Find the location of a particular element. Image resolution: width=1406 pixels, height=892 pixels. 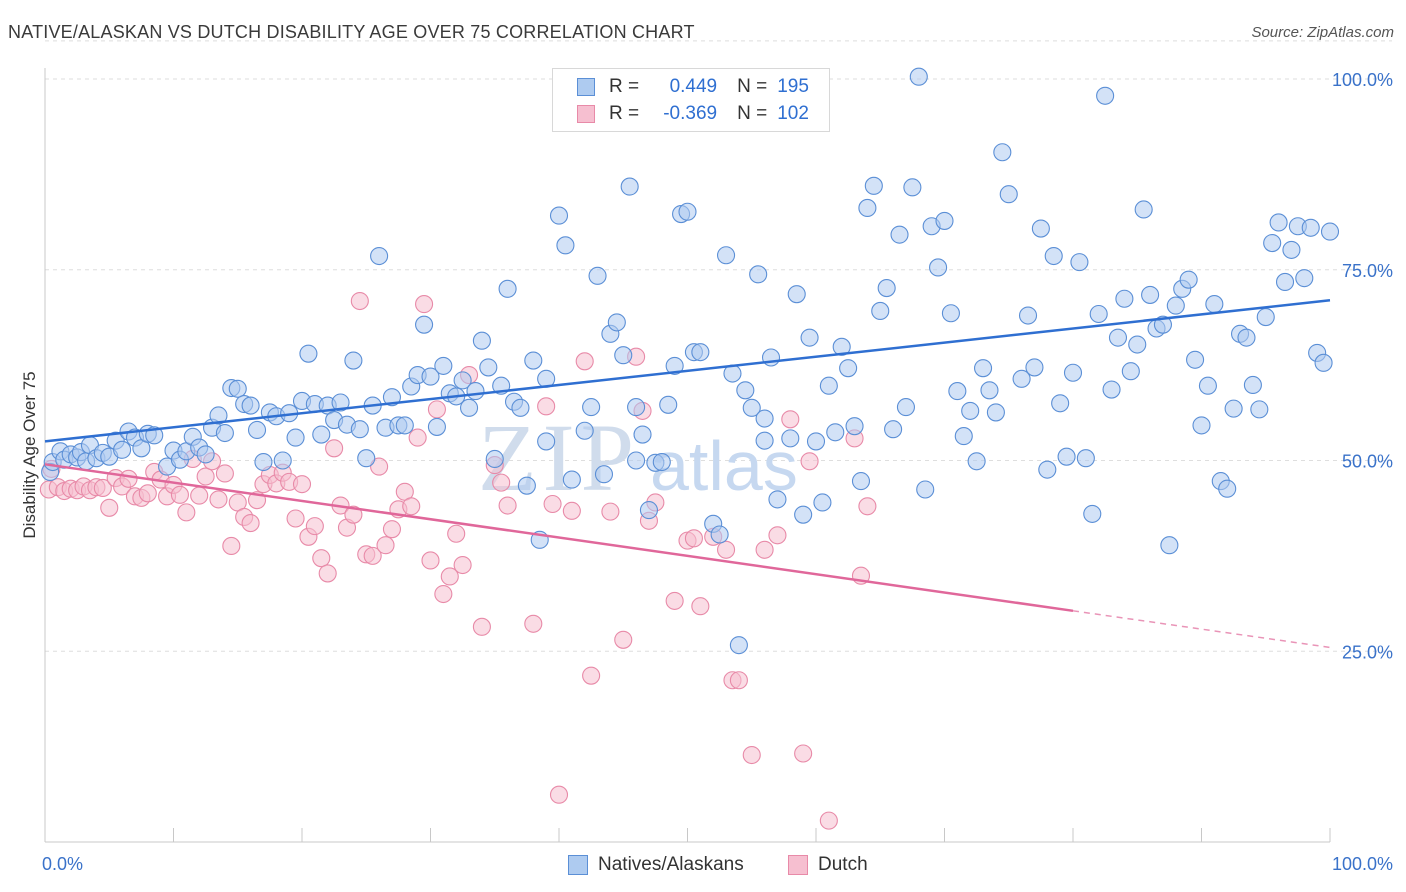

x-tick-label: 100.0% is located at coordinates (1362, 864).